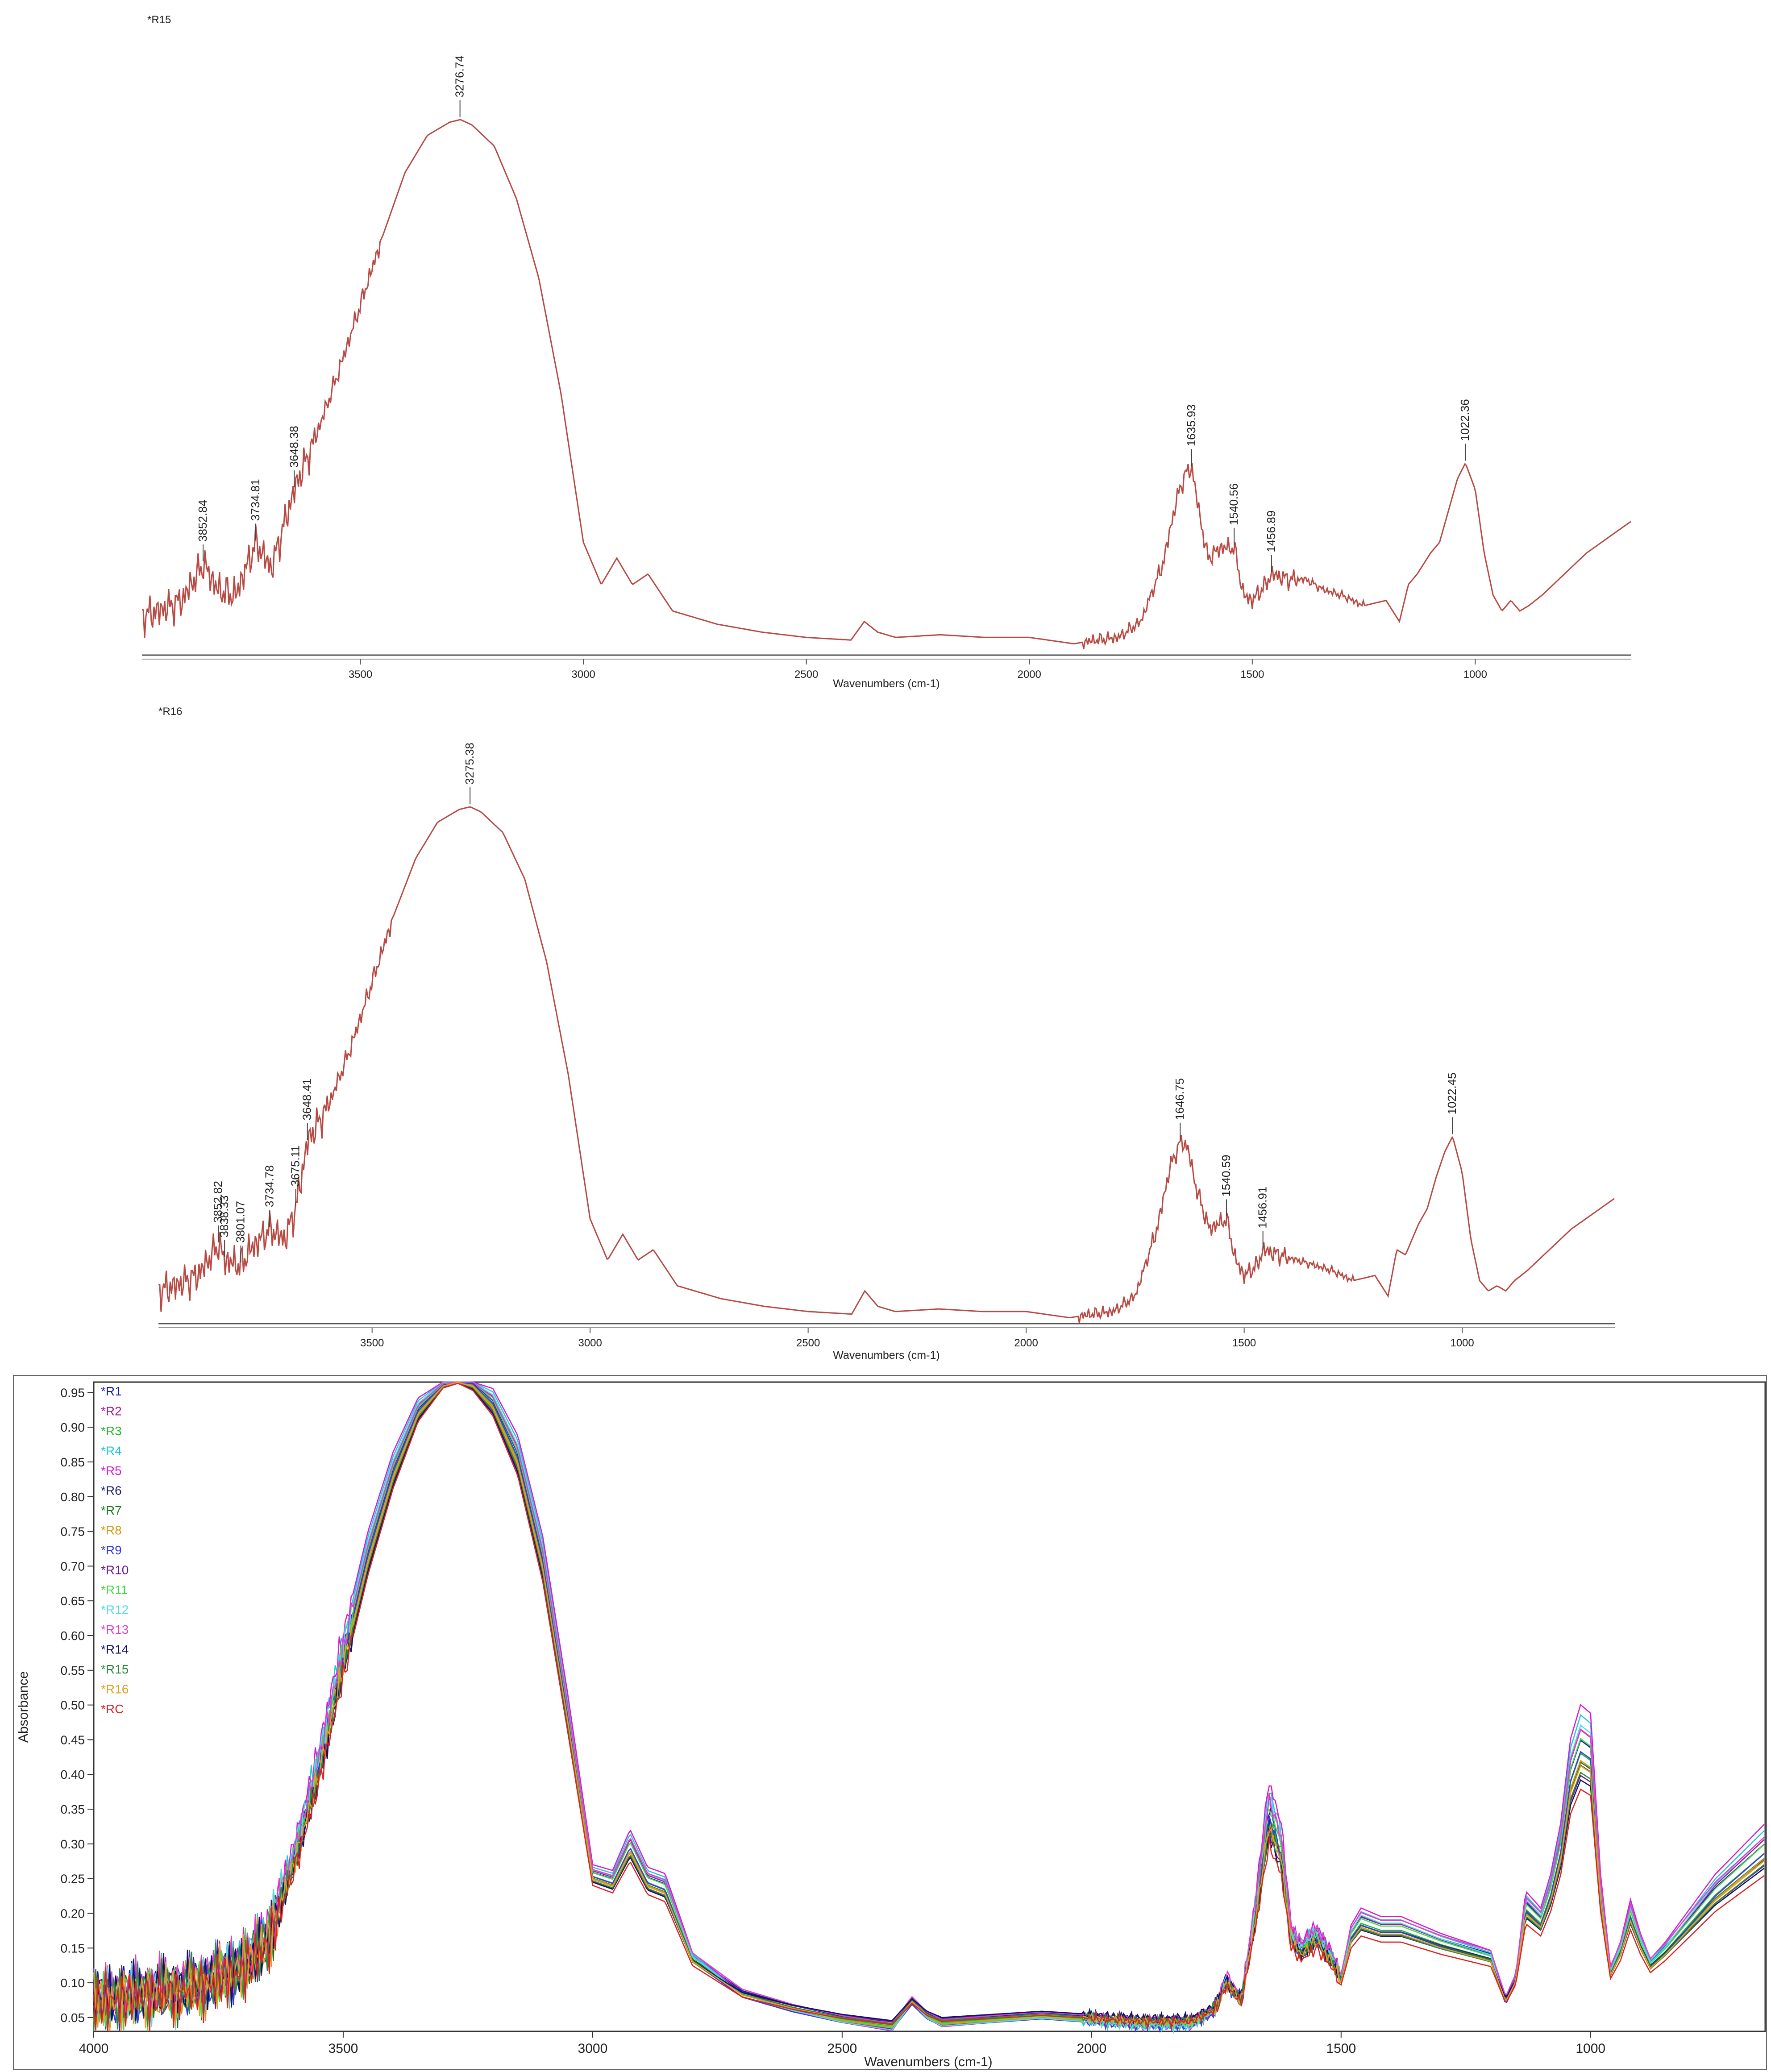  I want to click on y-tick-label: 0.90, so click(73, 1427).